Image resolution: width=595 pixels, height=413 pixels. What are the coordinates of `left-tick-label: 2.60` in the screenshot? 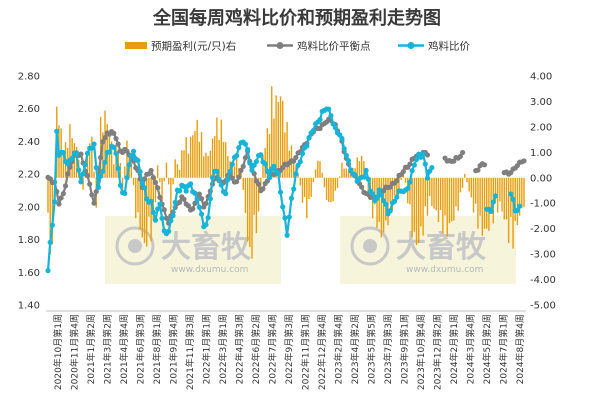 It's located at (29, 109).